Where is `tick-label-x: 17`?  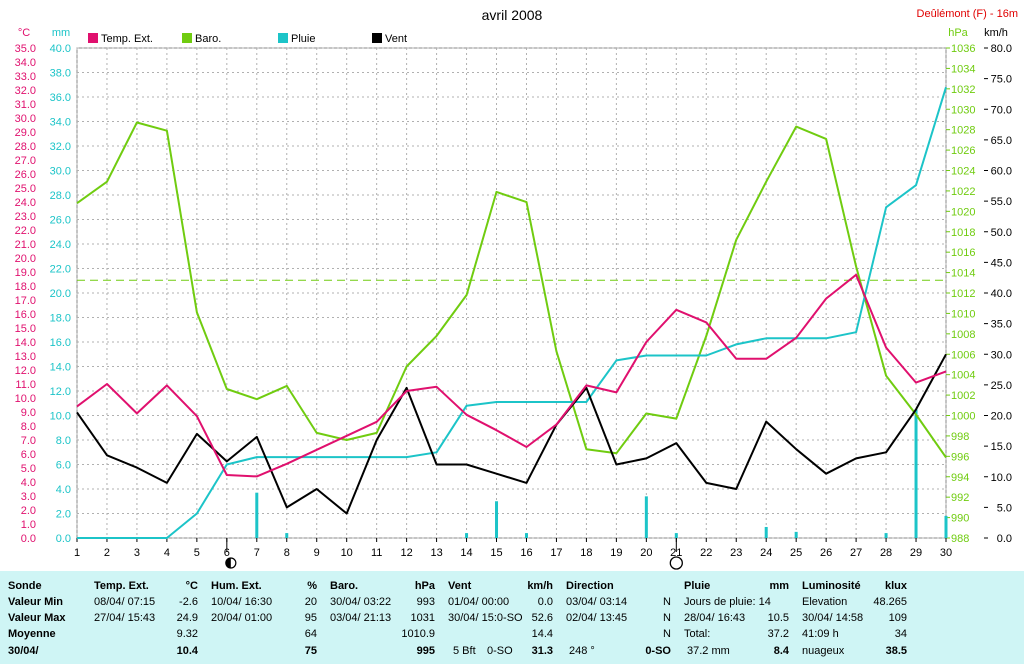
tick-label-x: 17 is located at coordinates (556, 553).